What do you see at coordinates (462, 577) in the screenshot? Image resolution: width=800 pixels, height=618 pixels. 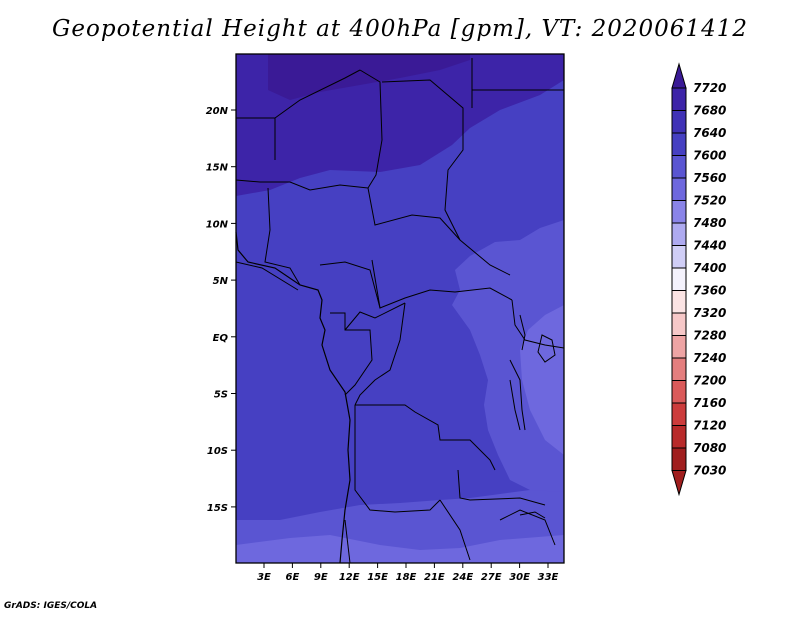 I see `lon-tick-label: 24E` at bounding box center [462, 577].